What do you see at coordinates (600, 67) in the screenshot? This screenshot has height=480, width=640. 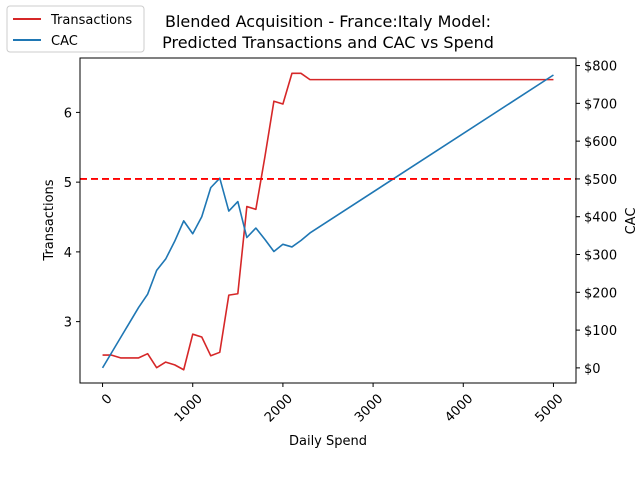 I see `right-tick-label: $800` at bounding box center [600, 67].